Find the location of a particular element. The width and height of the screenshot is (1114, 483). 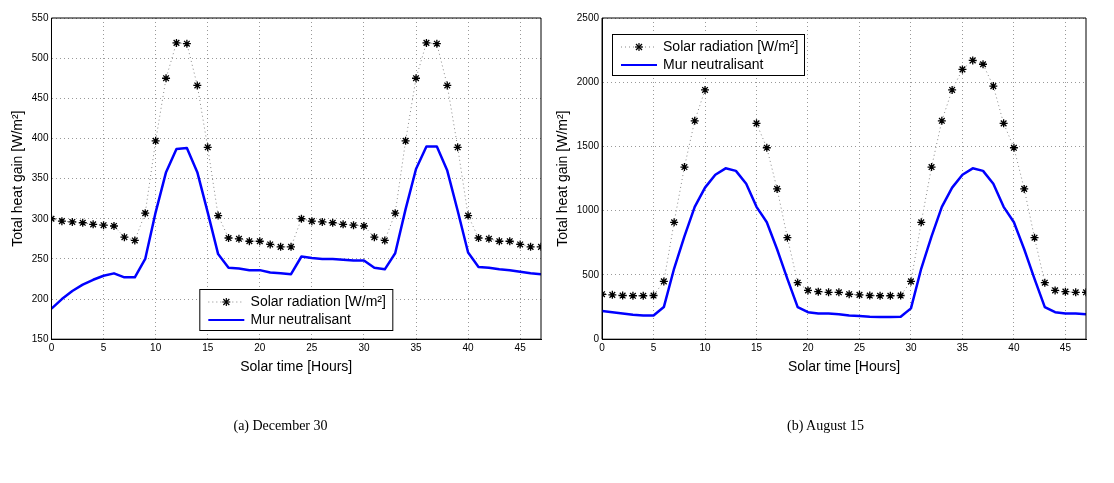

y-tick-label: 400 is located at coordinates (40, 138).